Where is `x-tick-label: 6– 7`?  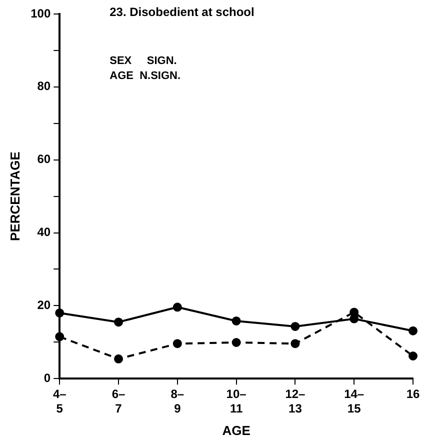
x-tick-label: 6– 7 is located at coordinates (119, 401).